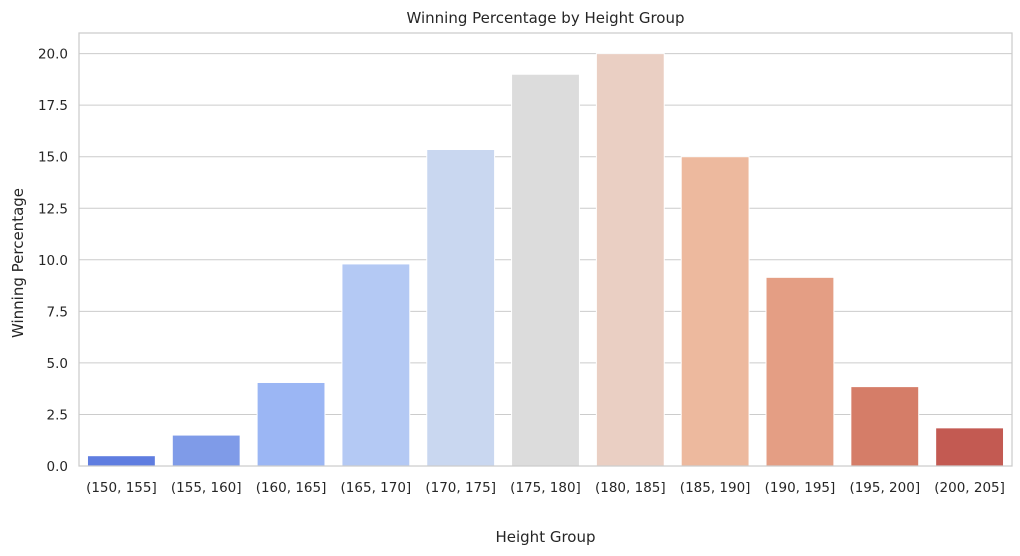 The width and height of the screenshot is (1020, 556). I want to click on y-tick-labels: 0.0 2.5 5.0 7.5 10.0 12.5 15.0 17.5 20.0, so click(53, 261).